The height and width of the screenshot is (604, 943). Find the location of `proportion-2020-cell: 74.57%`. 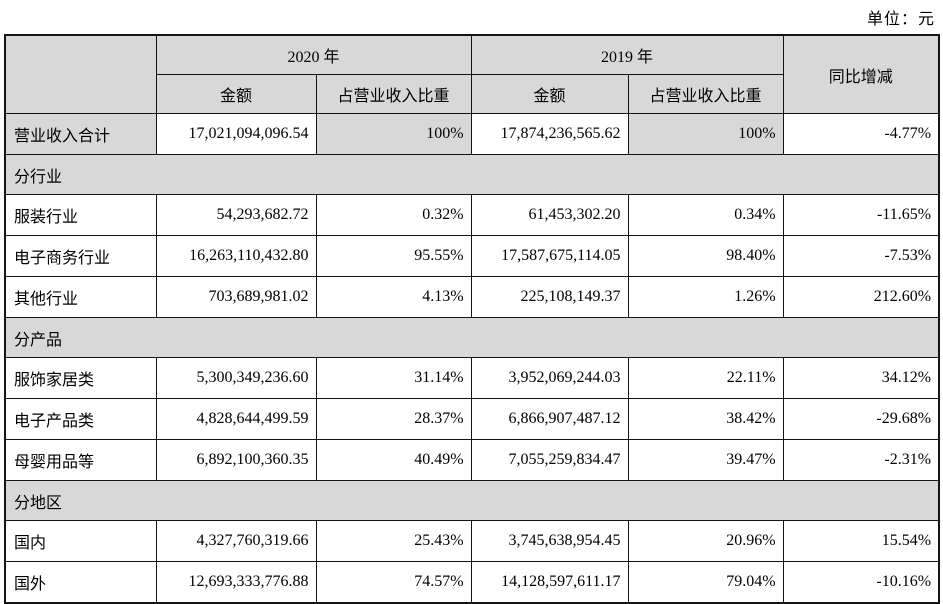

proportion-2020-cell: 74.57% is located at coordinates (393, 582).